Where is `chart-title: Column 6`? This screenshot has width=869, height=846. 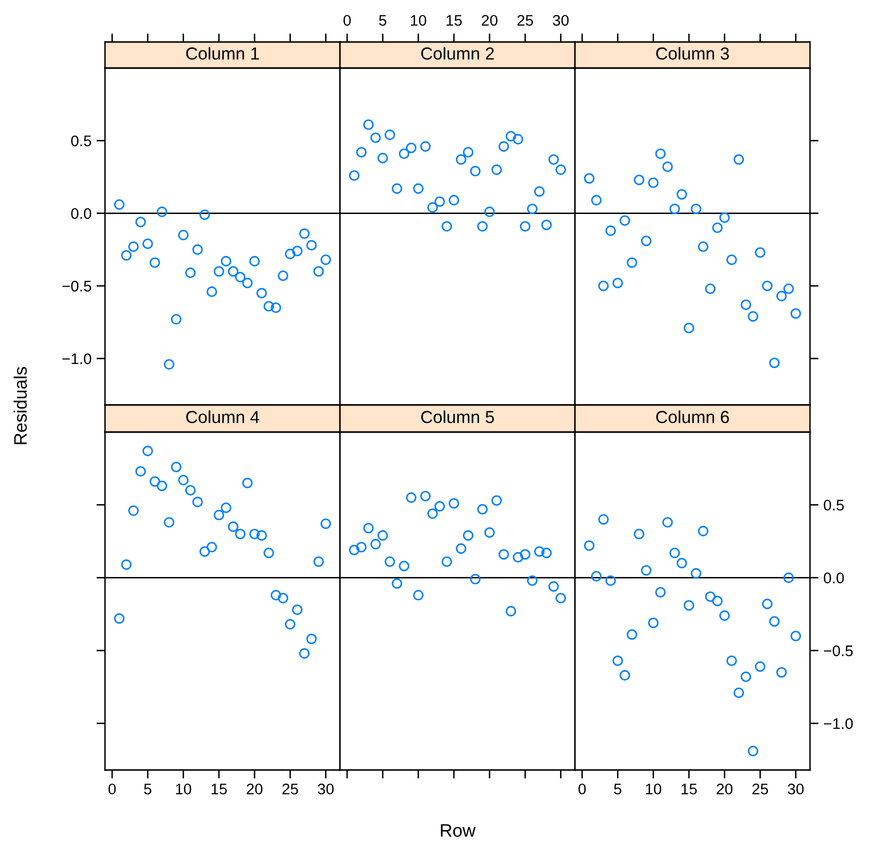
chart-title: Column 6 is located at coordinates (692, 417).